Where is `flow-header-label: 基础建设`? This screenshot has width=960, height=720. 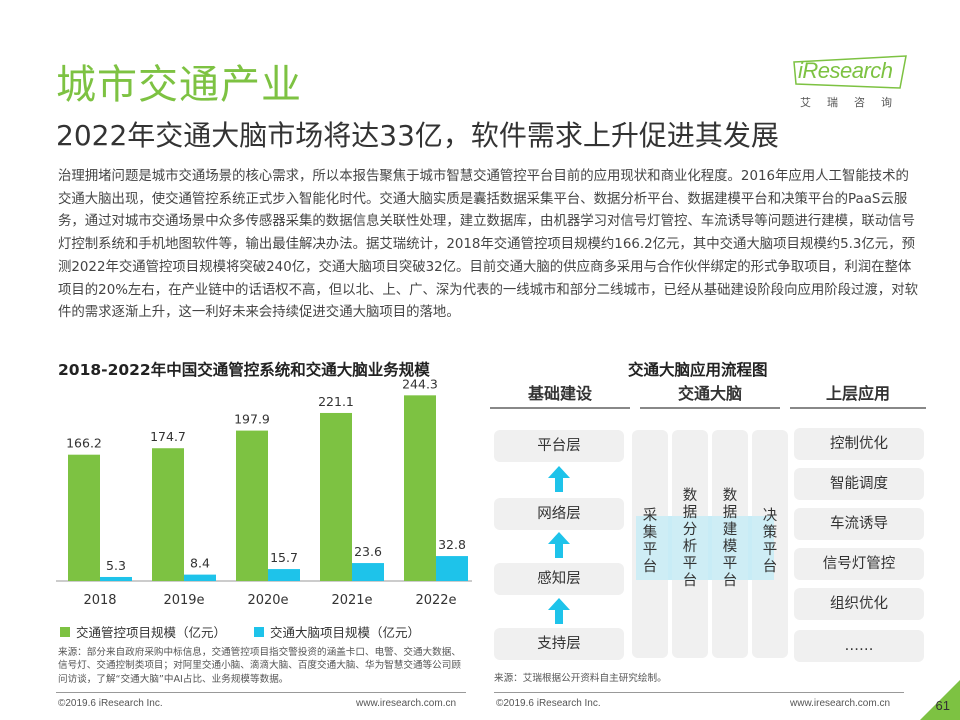
flow-header-label: 基础建设 is located at coordinates (559, 393).